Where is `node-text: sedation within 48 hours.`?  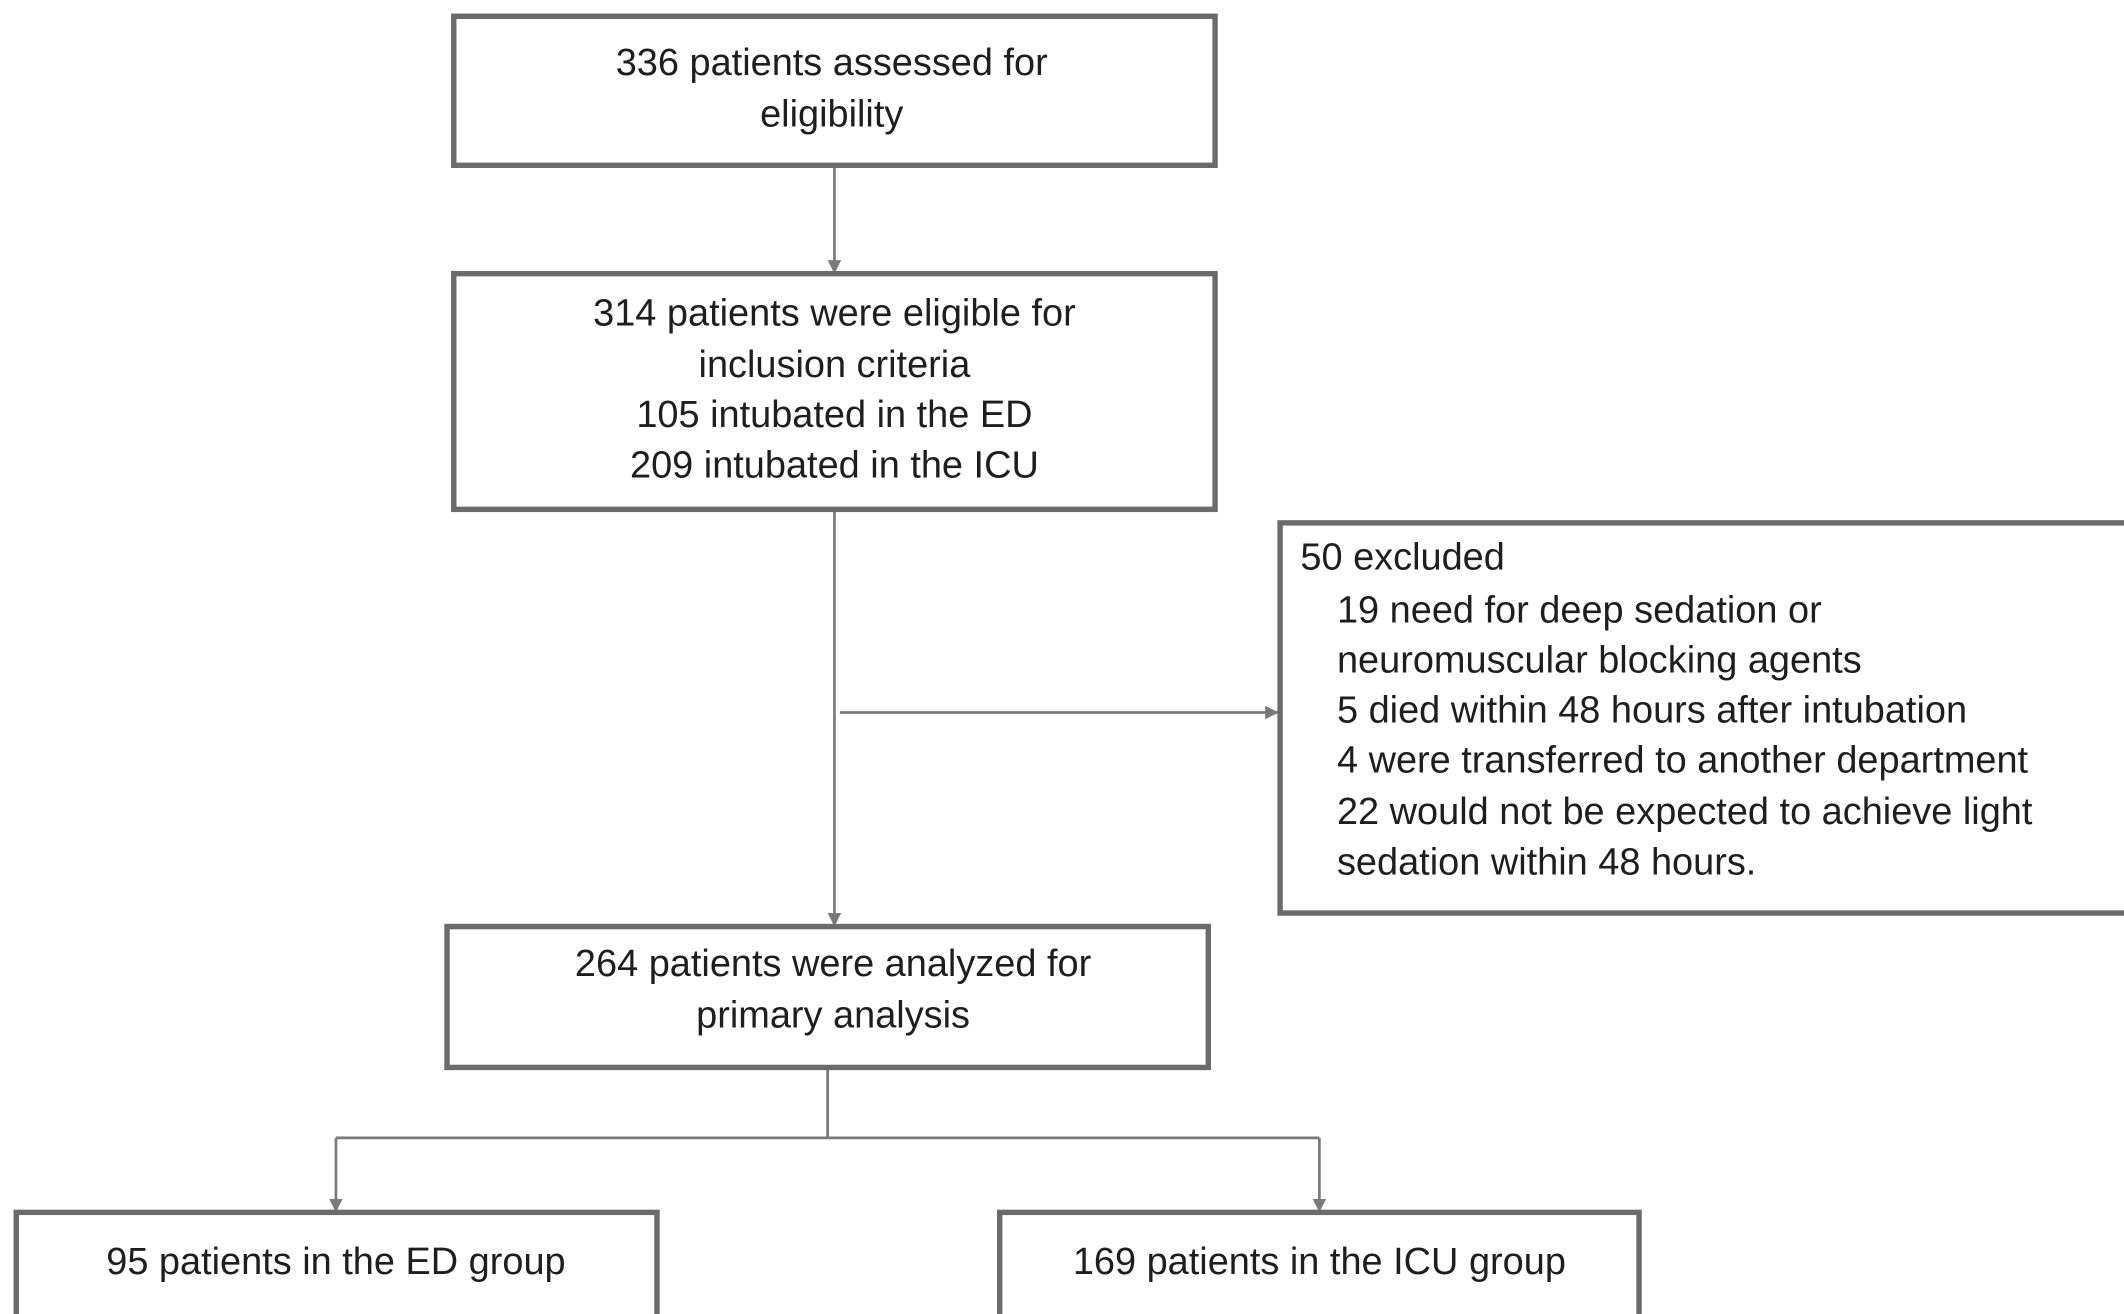
node-text: sedation within 48 hours. is located at coordinates (1546, 862).